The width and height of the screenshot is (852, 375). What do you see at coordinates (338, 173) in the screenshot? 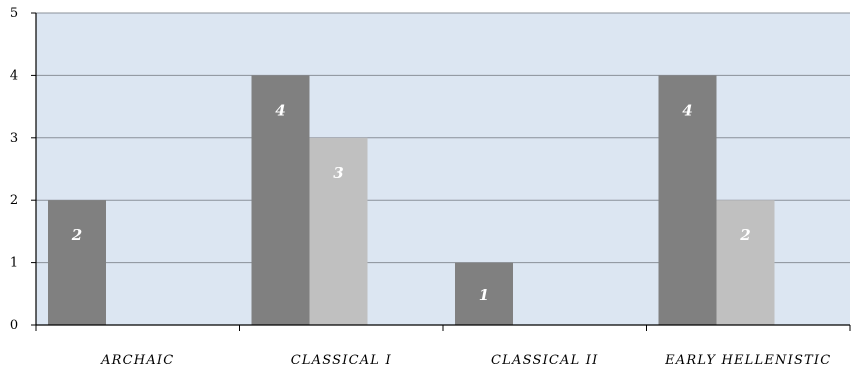
I see `data-label: 3` at bounding box center [338, 173].